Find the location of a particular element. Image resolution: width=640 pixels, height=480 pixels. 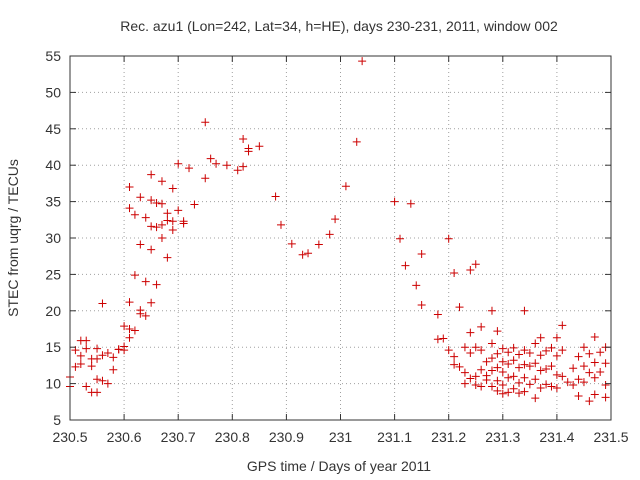

x-tick-label: 231.3 is located at coordinates (502, 437).